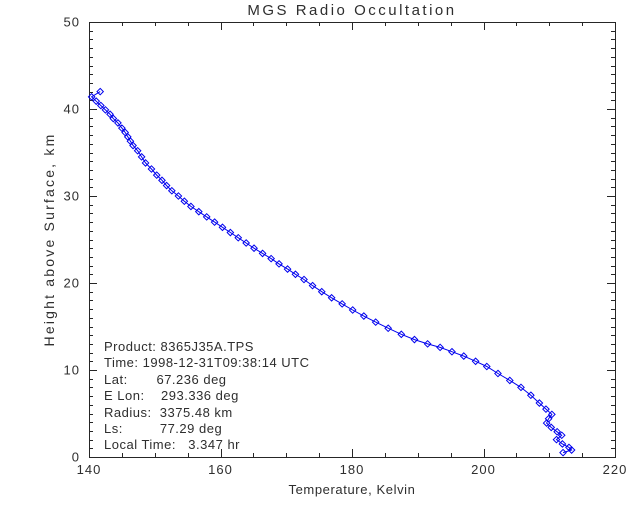 The width and height of the screenshot is (640, 512). Describe the element at coordinates (168, 412) in the screenshot. I see `annotation-line-radius: Radius: 3375.48 km` at that location.